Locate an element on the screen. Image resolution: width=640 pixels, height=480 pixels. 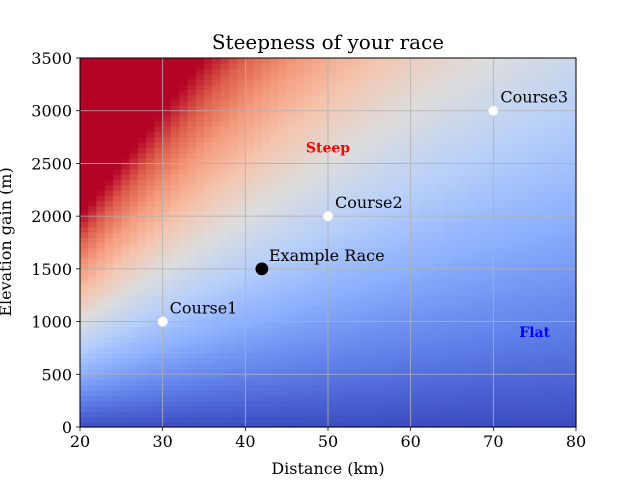
data-point is located at coordinates (328, 216).